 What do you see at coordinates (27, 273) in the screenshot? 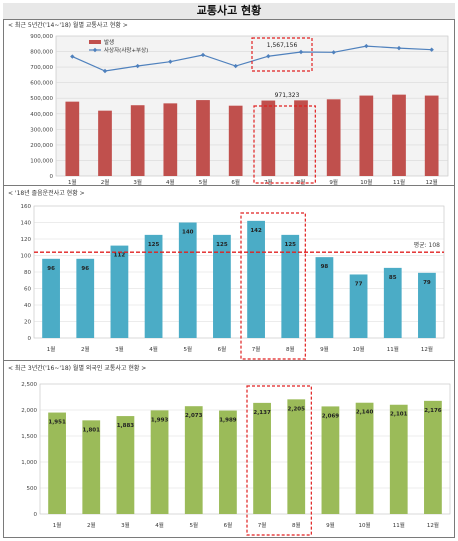
I see `y-tick-label: 80` at bounding box center [27, 273].